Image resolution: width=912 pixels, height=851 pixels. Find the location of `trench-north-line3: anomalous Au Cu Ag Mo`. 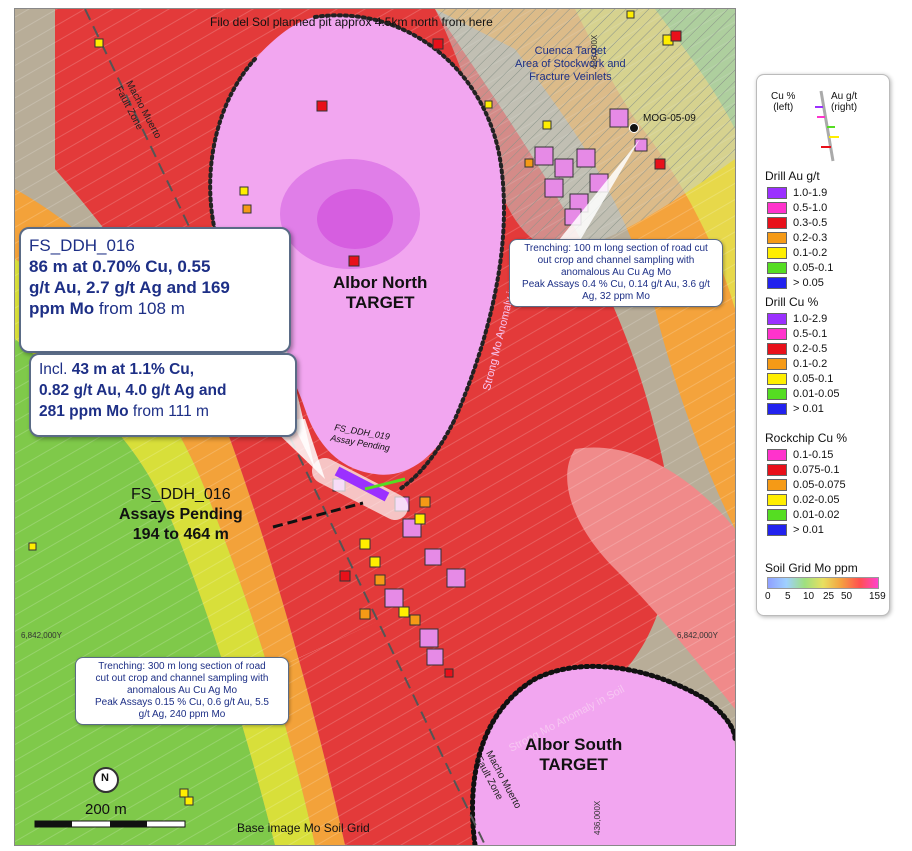

trench-north-line3: anomalous Au Cu Ag Mo is located at coordinates (616, 272).